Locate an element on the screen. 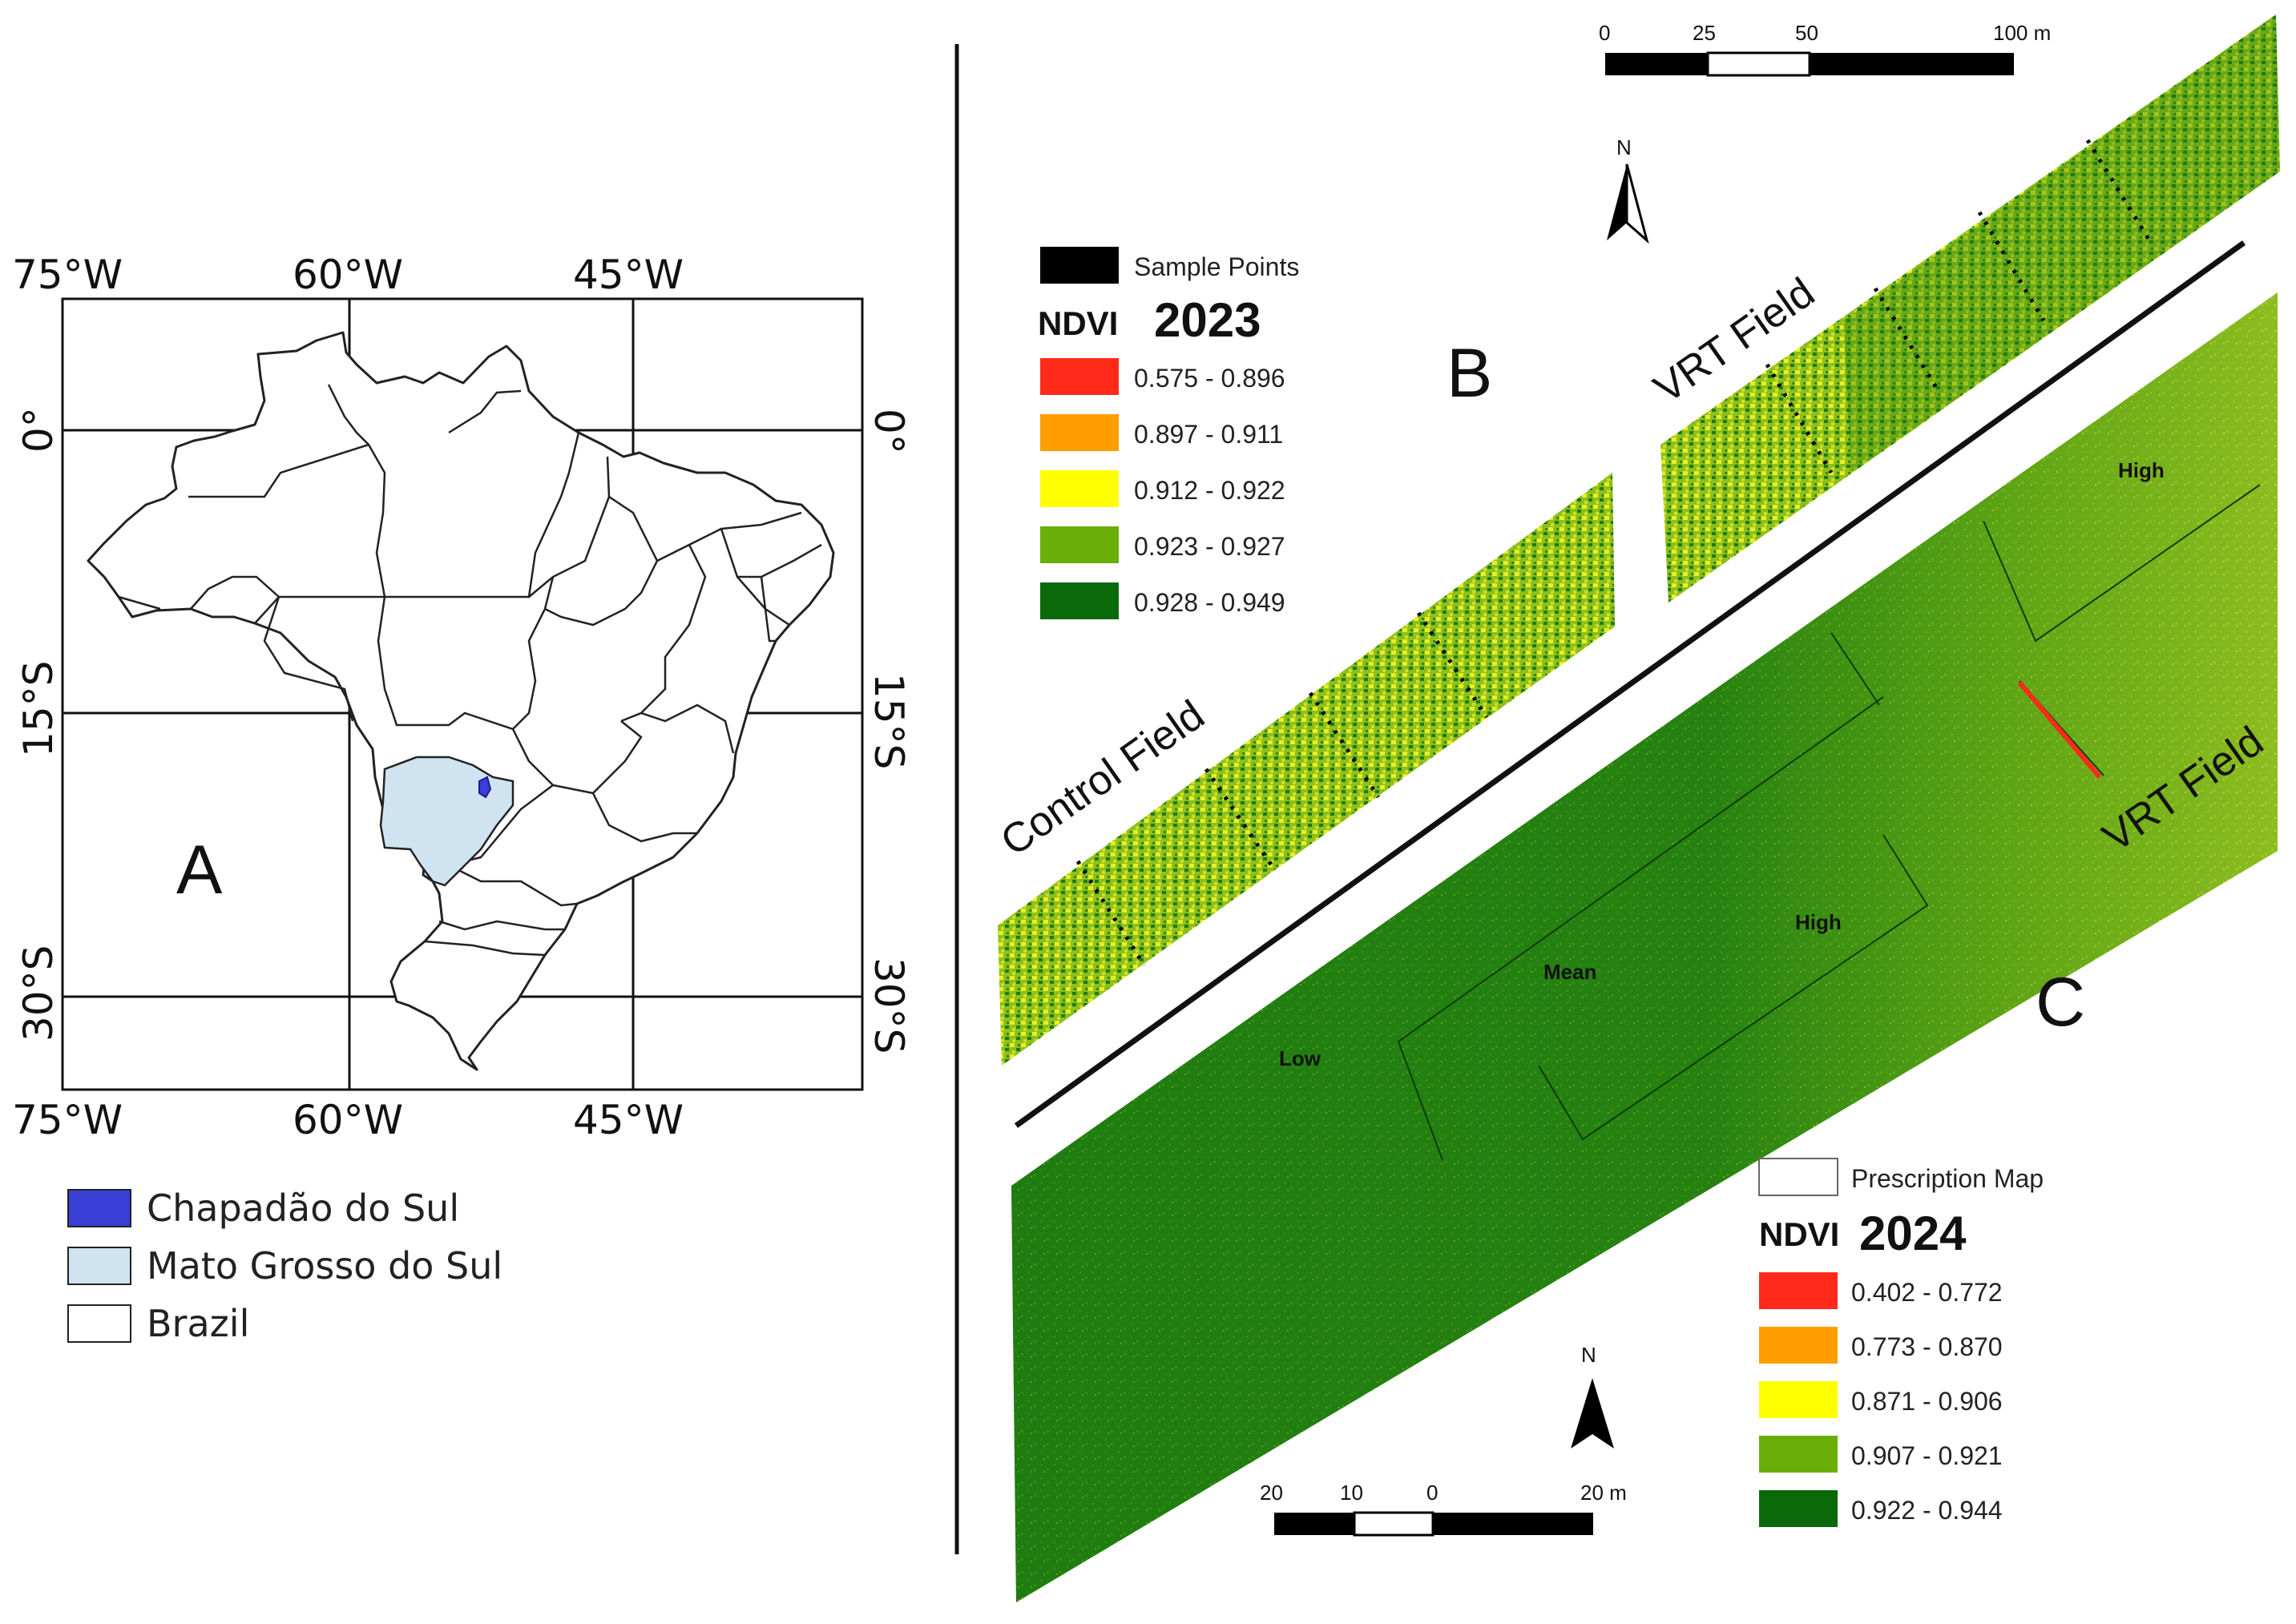 This screenshot has height=1624, width=2296. legend-swatch-brazil is located at coordinates (99, 1323).